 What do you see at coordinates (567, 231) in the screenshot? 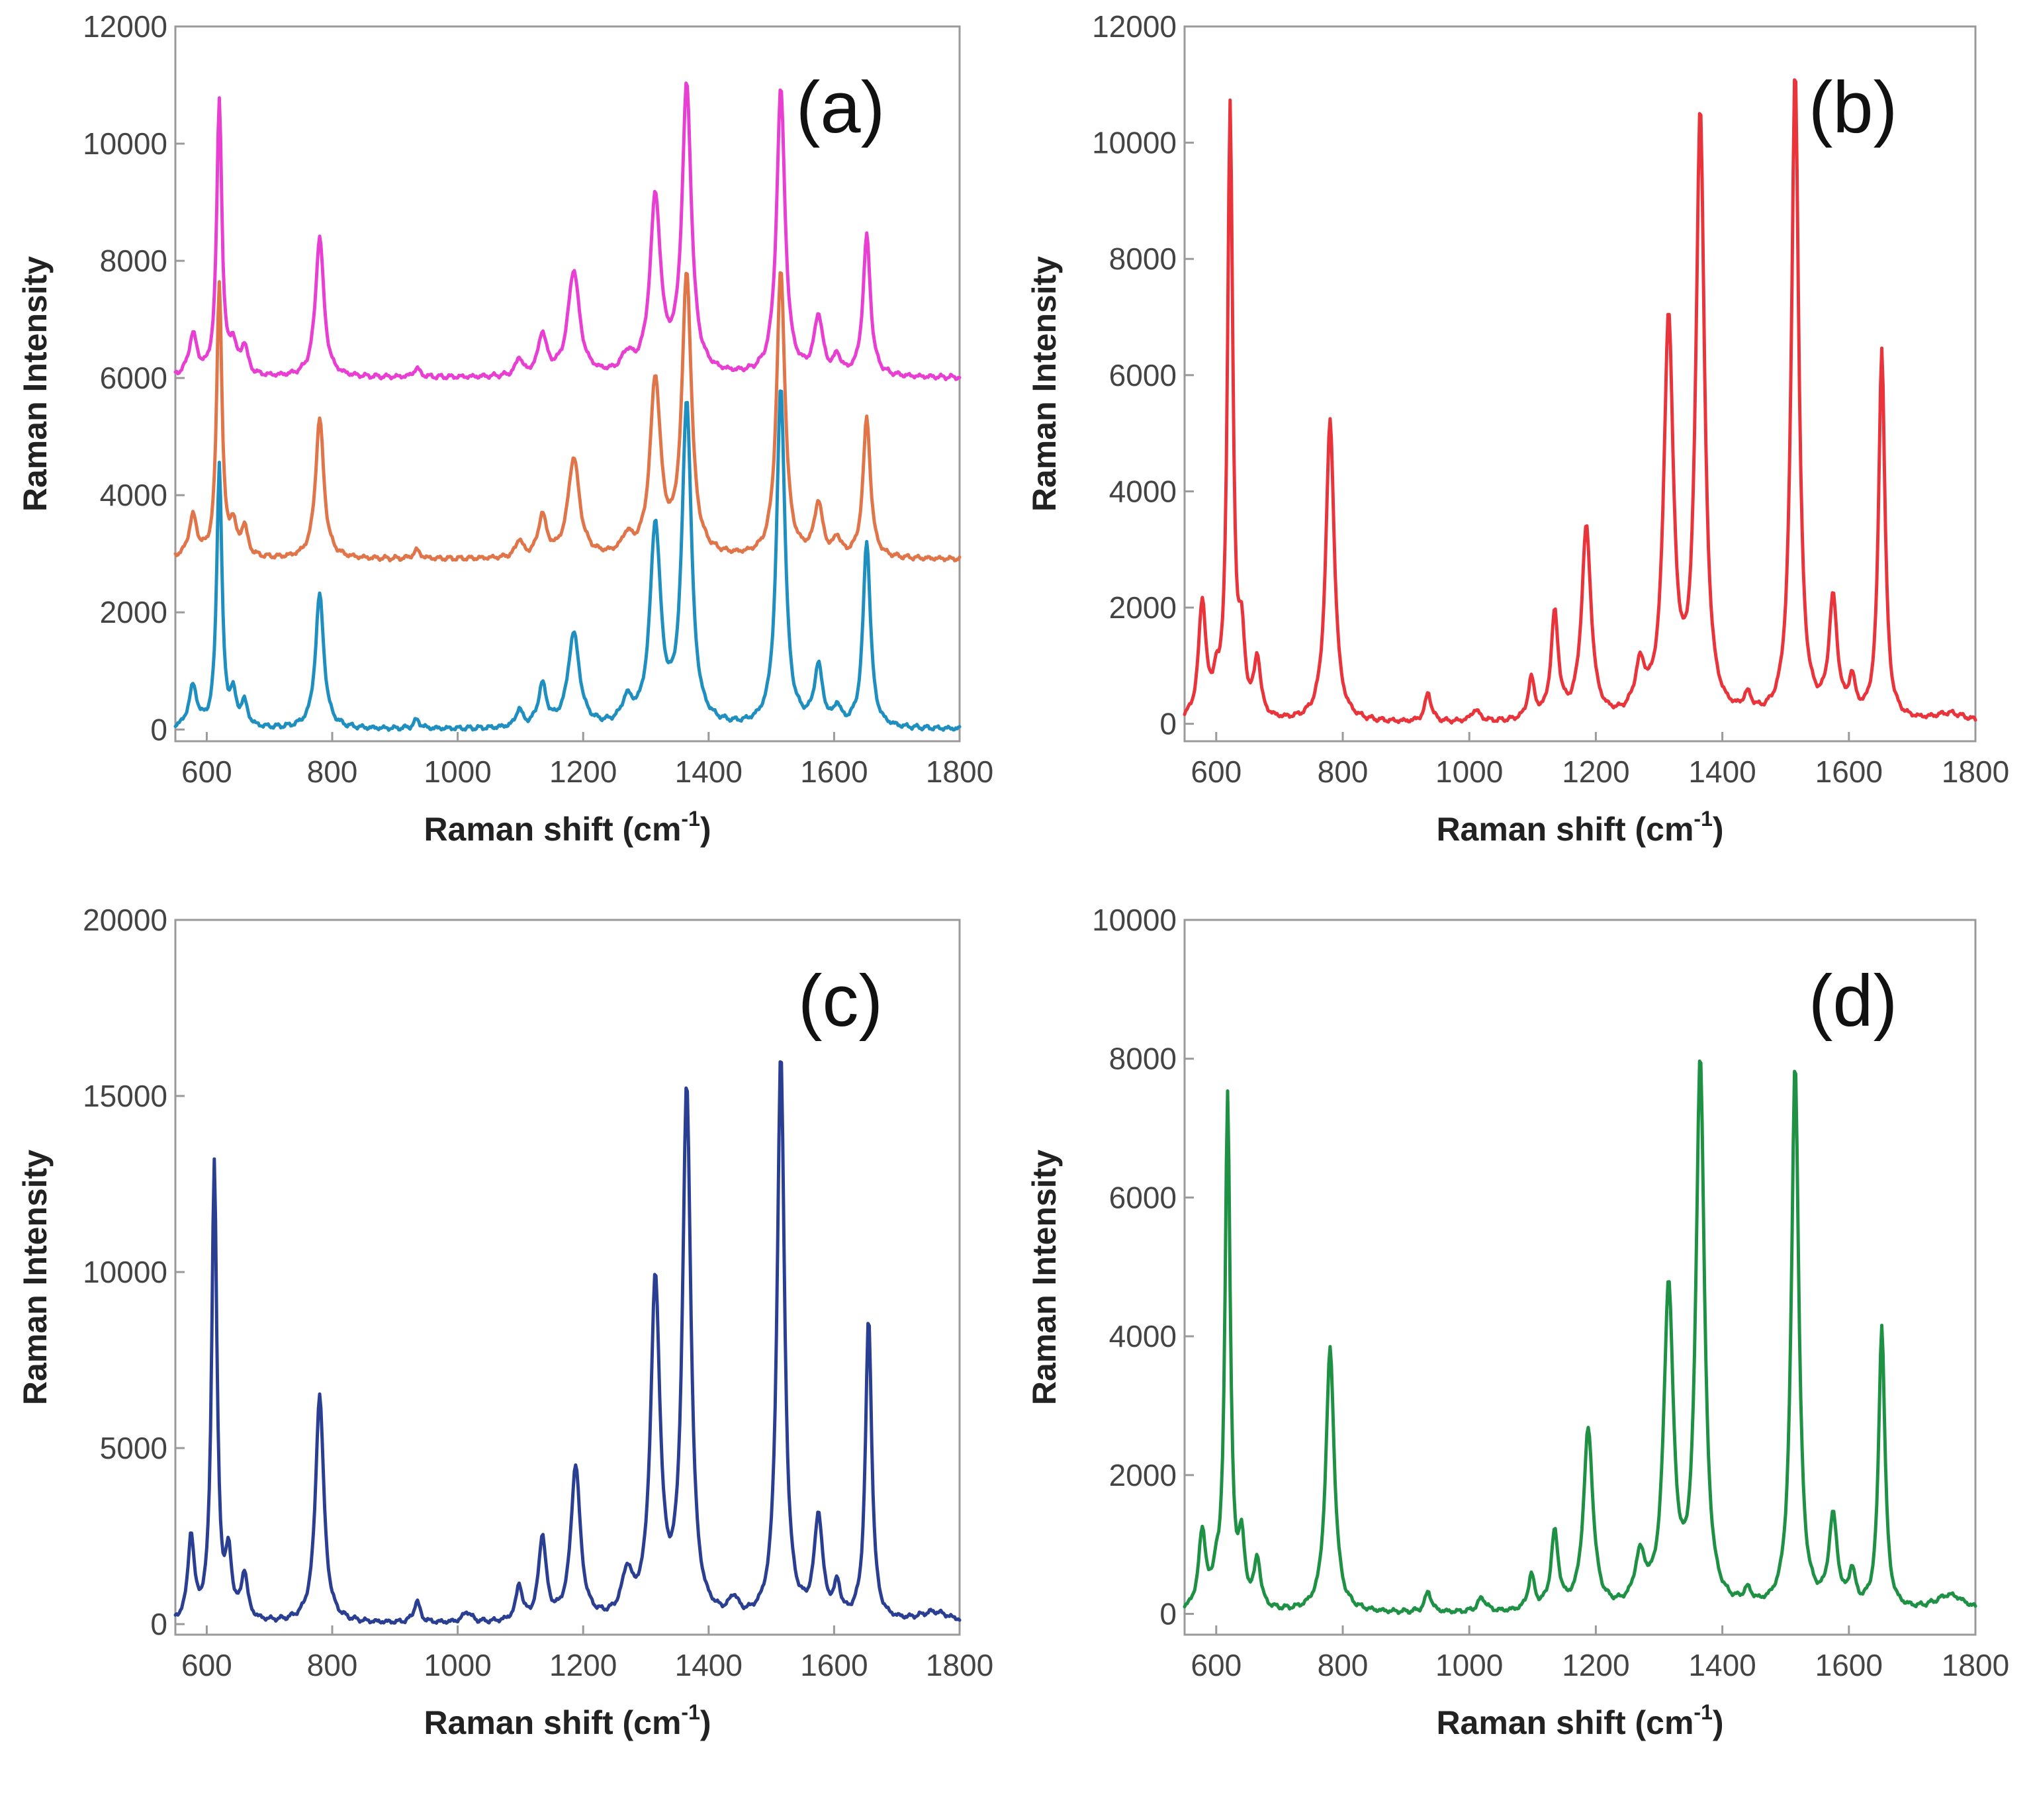
I see `series-line-magenta` at bounding box center [567, 231].